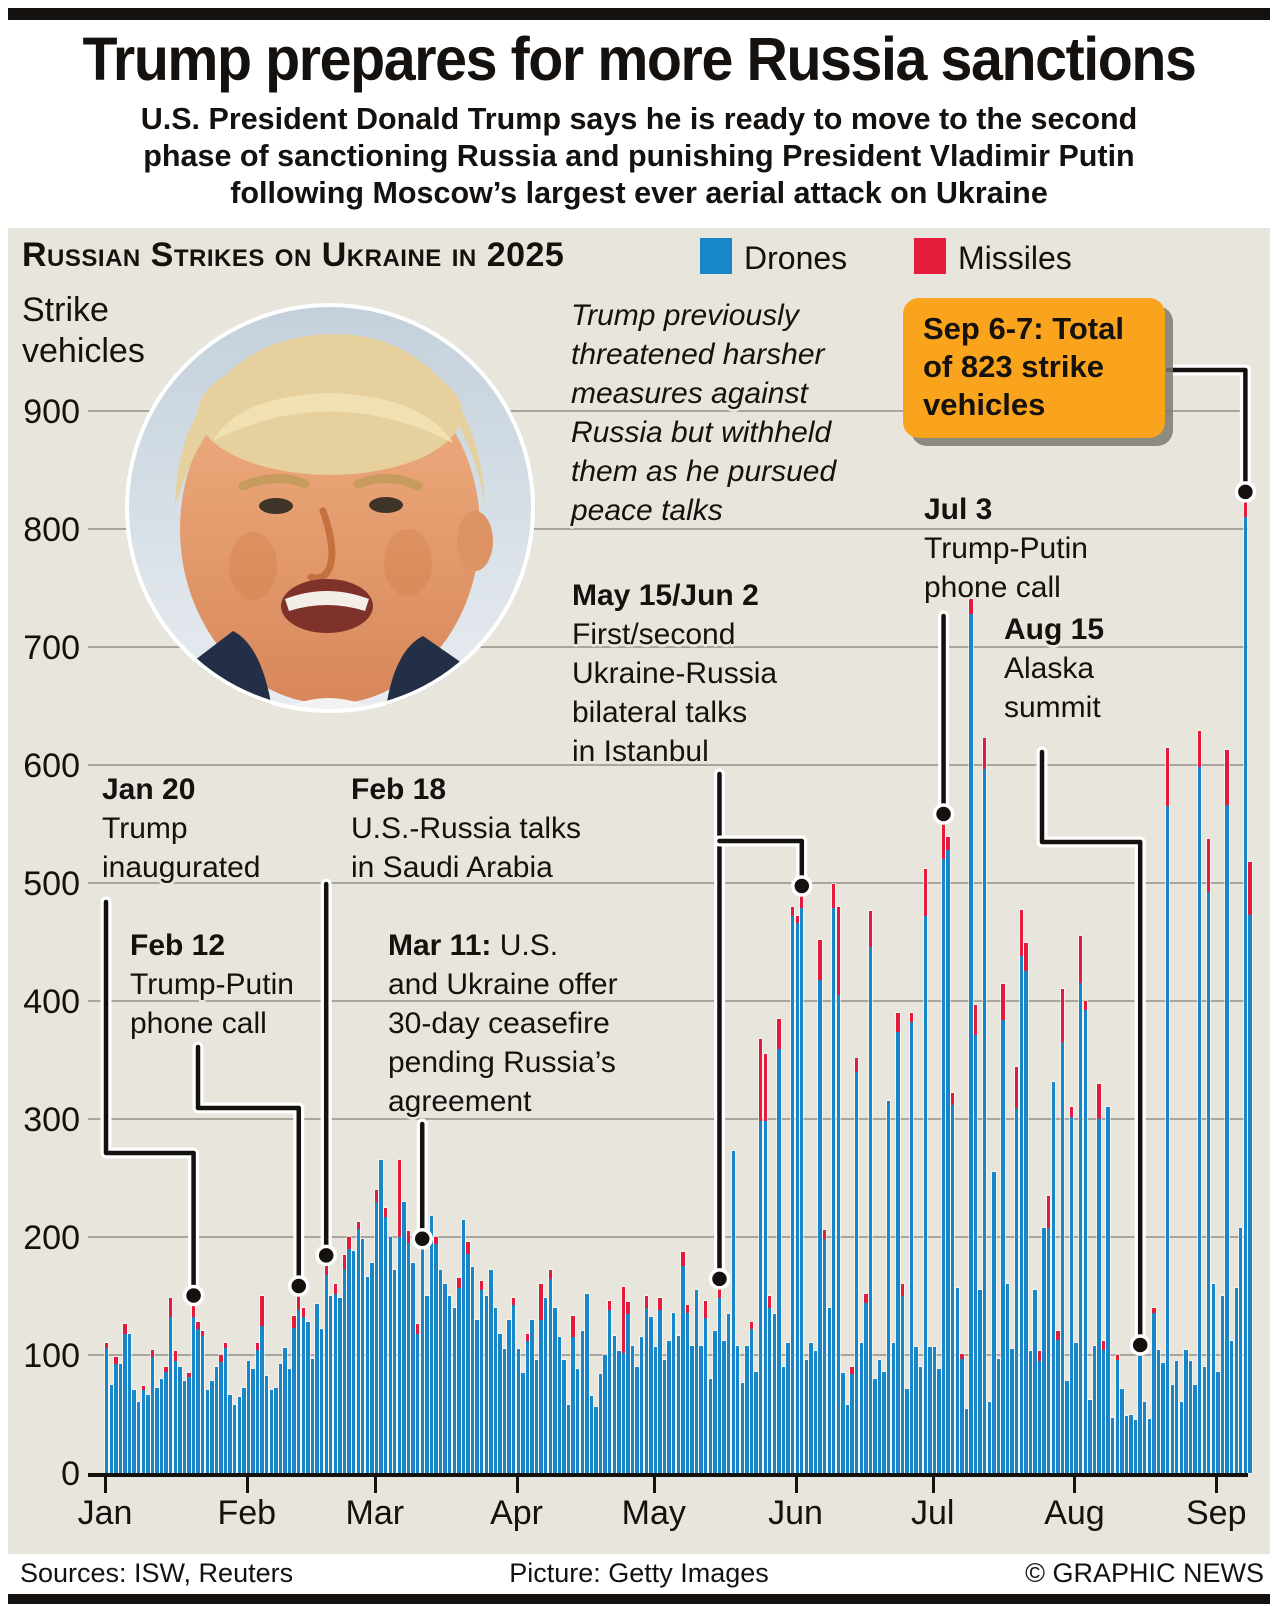 The width and height of the screenshot is (1278, 1606). I want to click on month-tick-Apr, so click(517, 1485).